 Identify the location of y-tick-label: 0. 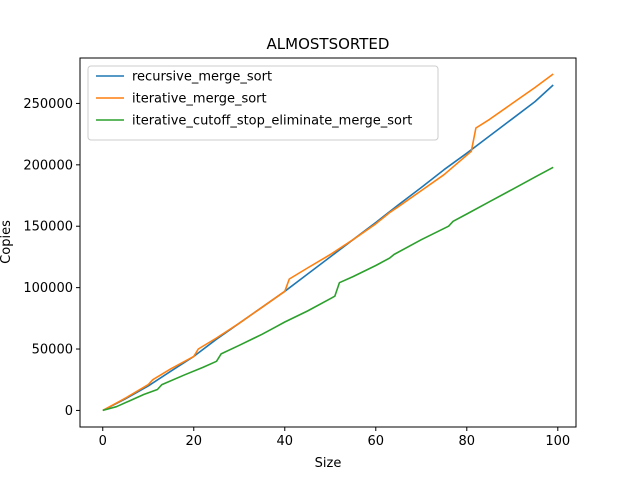
(69, 411).